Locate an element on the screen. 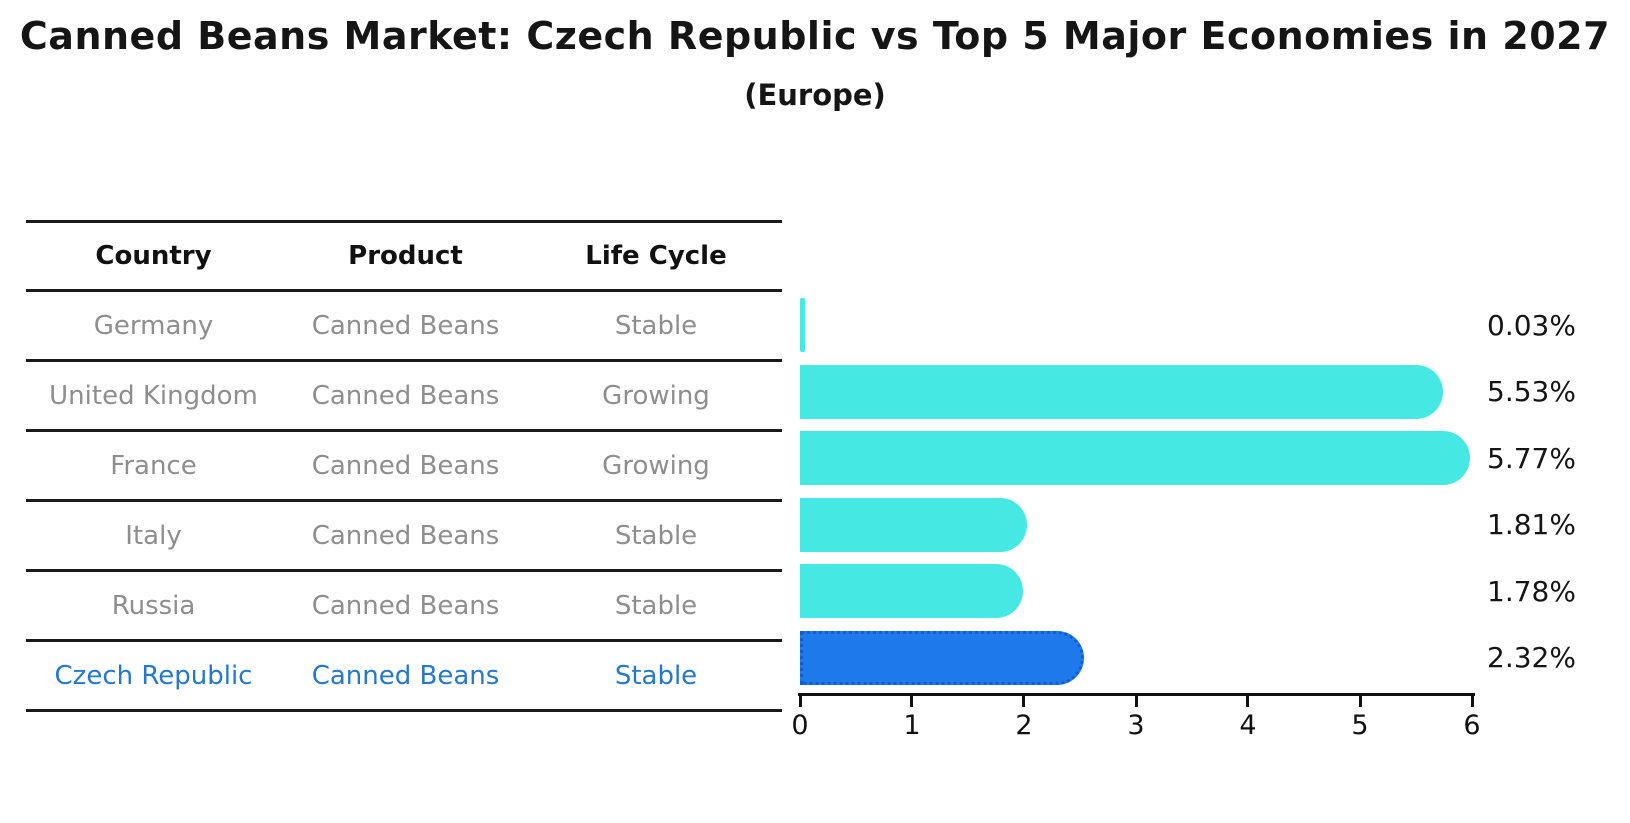 The height and width of the screenshot is (823, 1630). table-header-row: Country Product Life Cycle is located at coordinates (404, 256).